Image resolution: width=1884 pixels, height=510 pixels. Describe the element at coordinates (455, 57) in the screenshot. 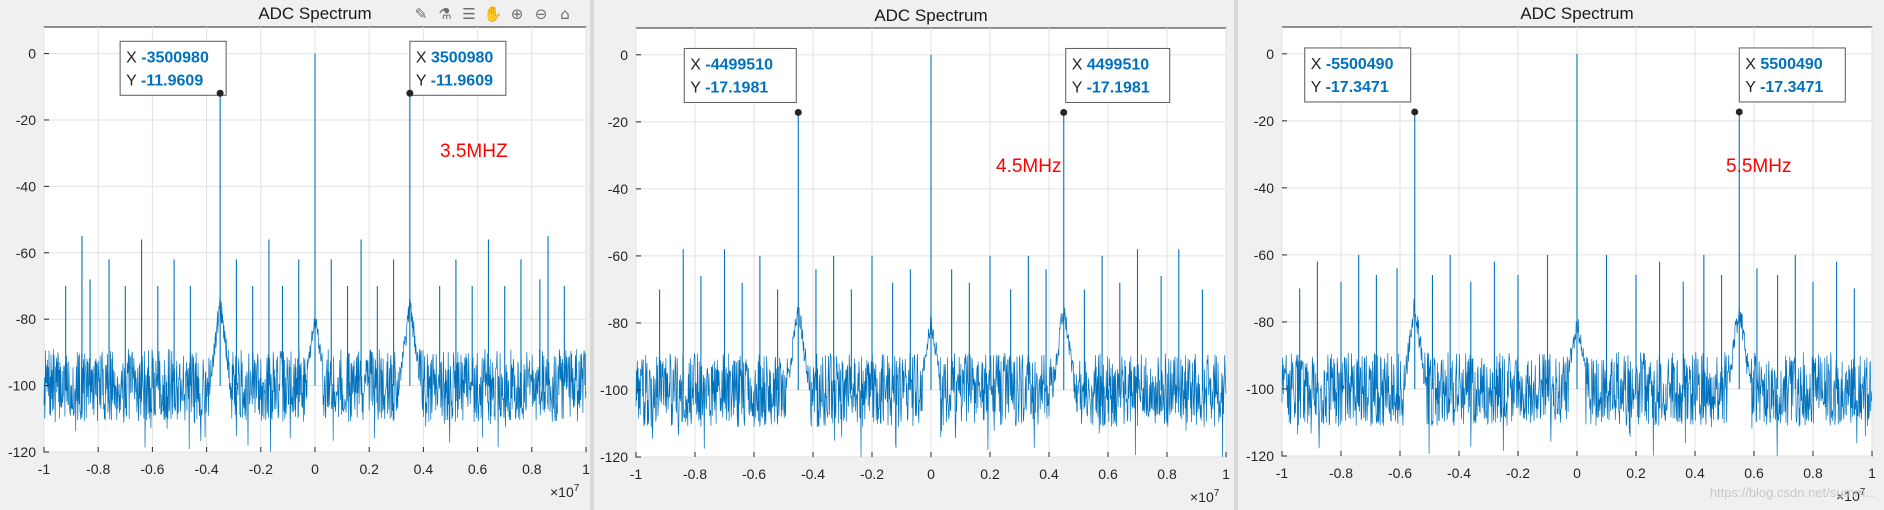

I see `datatip-x: X 3500980` at that location.